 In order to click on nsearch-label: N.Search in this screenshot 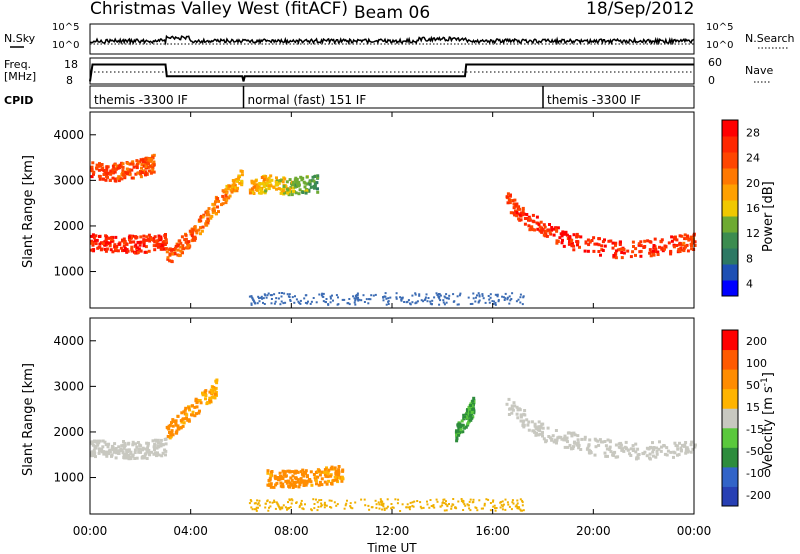, I will do `click(770, 38)`.